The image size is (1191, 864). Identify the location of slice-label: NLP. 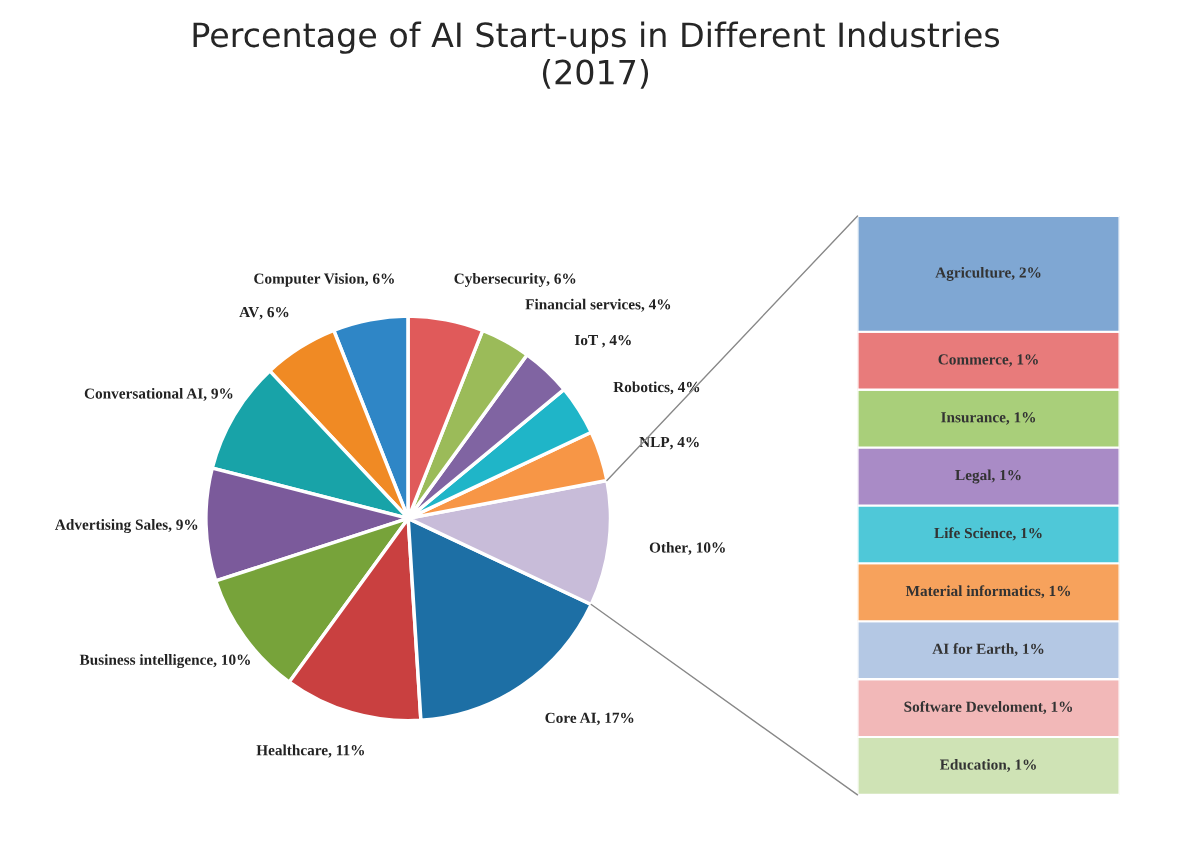
(654, 442).